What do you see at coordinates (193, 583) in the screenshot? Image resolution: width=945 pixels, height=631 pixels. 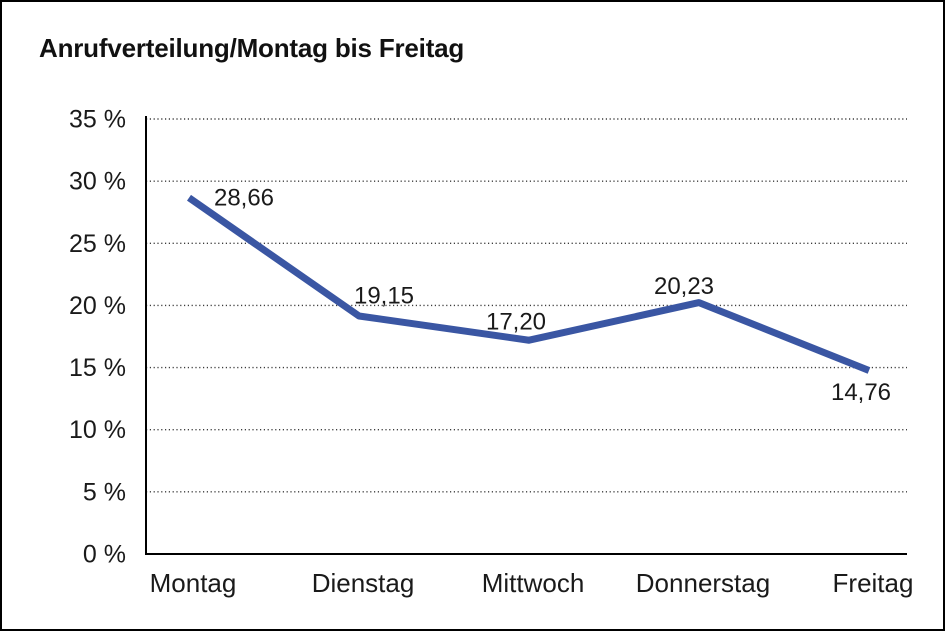 I see `x-category-label: Montag` at bounding box center [193, 583].